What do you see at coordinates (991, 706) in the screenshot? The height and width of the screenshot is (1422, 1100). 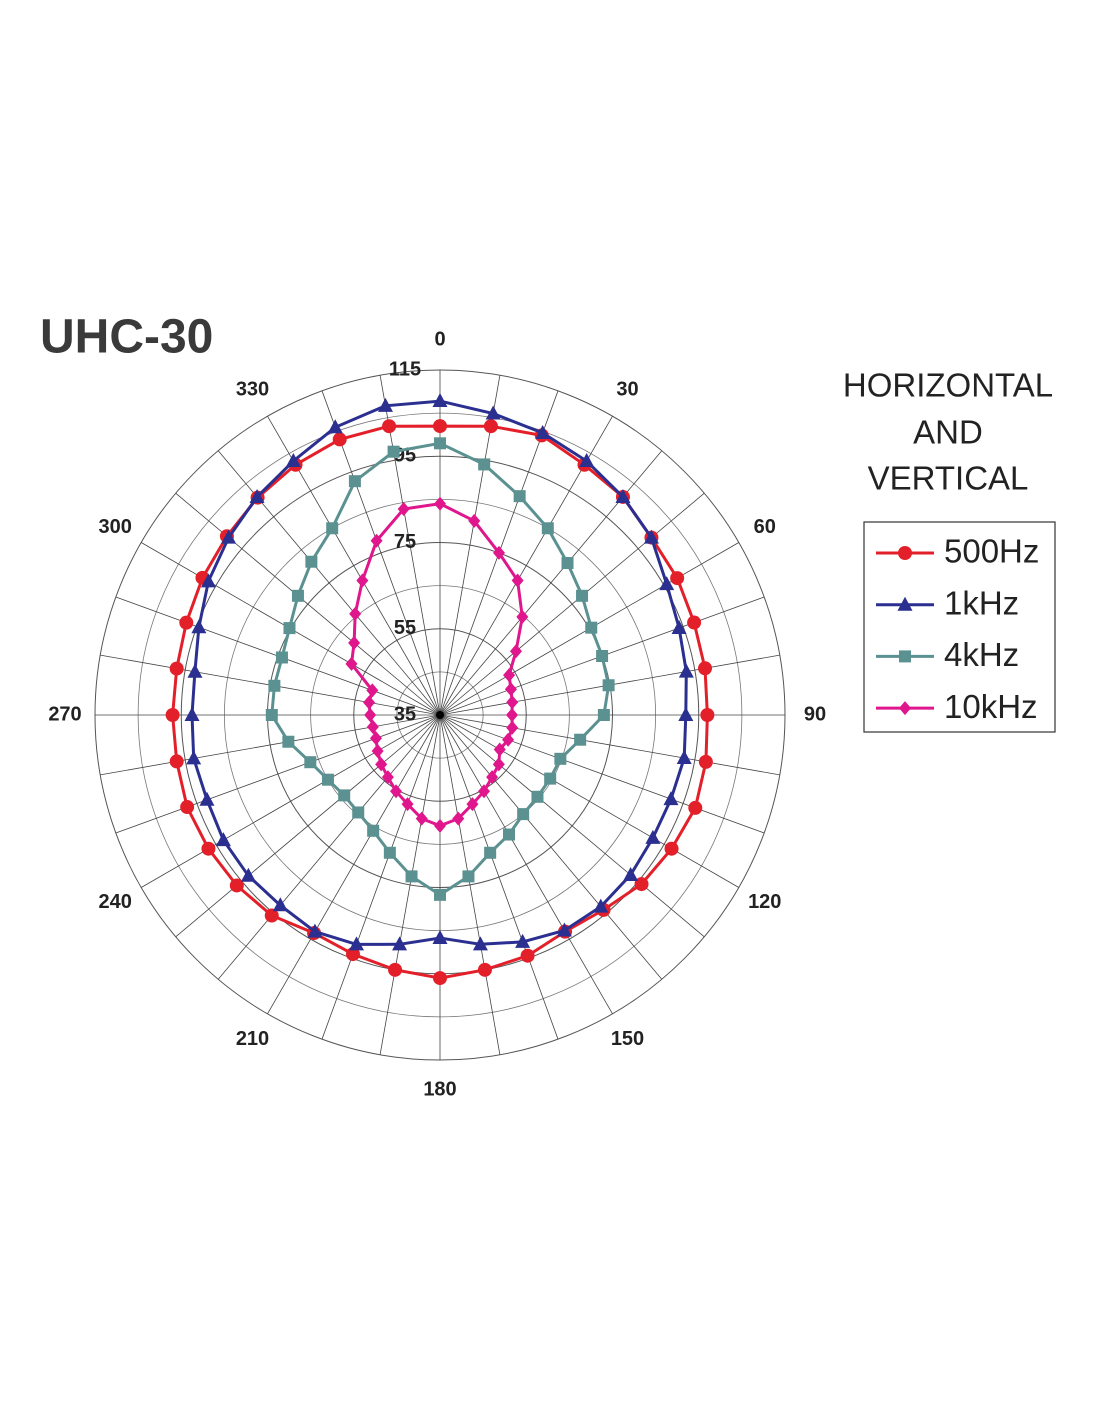 I see `legend-label: 10kHz` at bounding box center [991, 706].